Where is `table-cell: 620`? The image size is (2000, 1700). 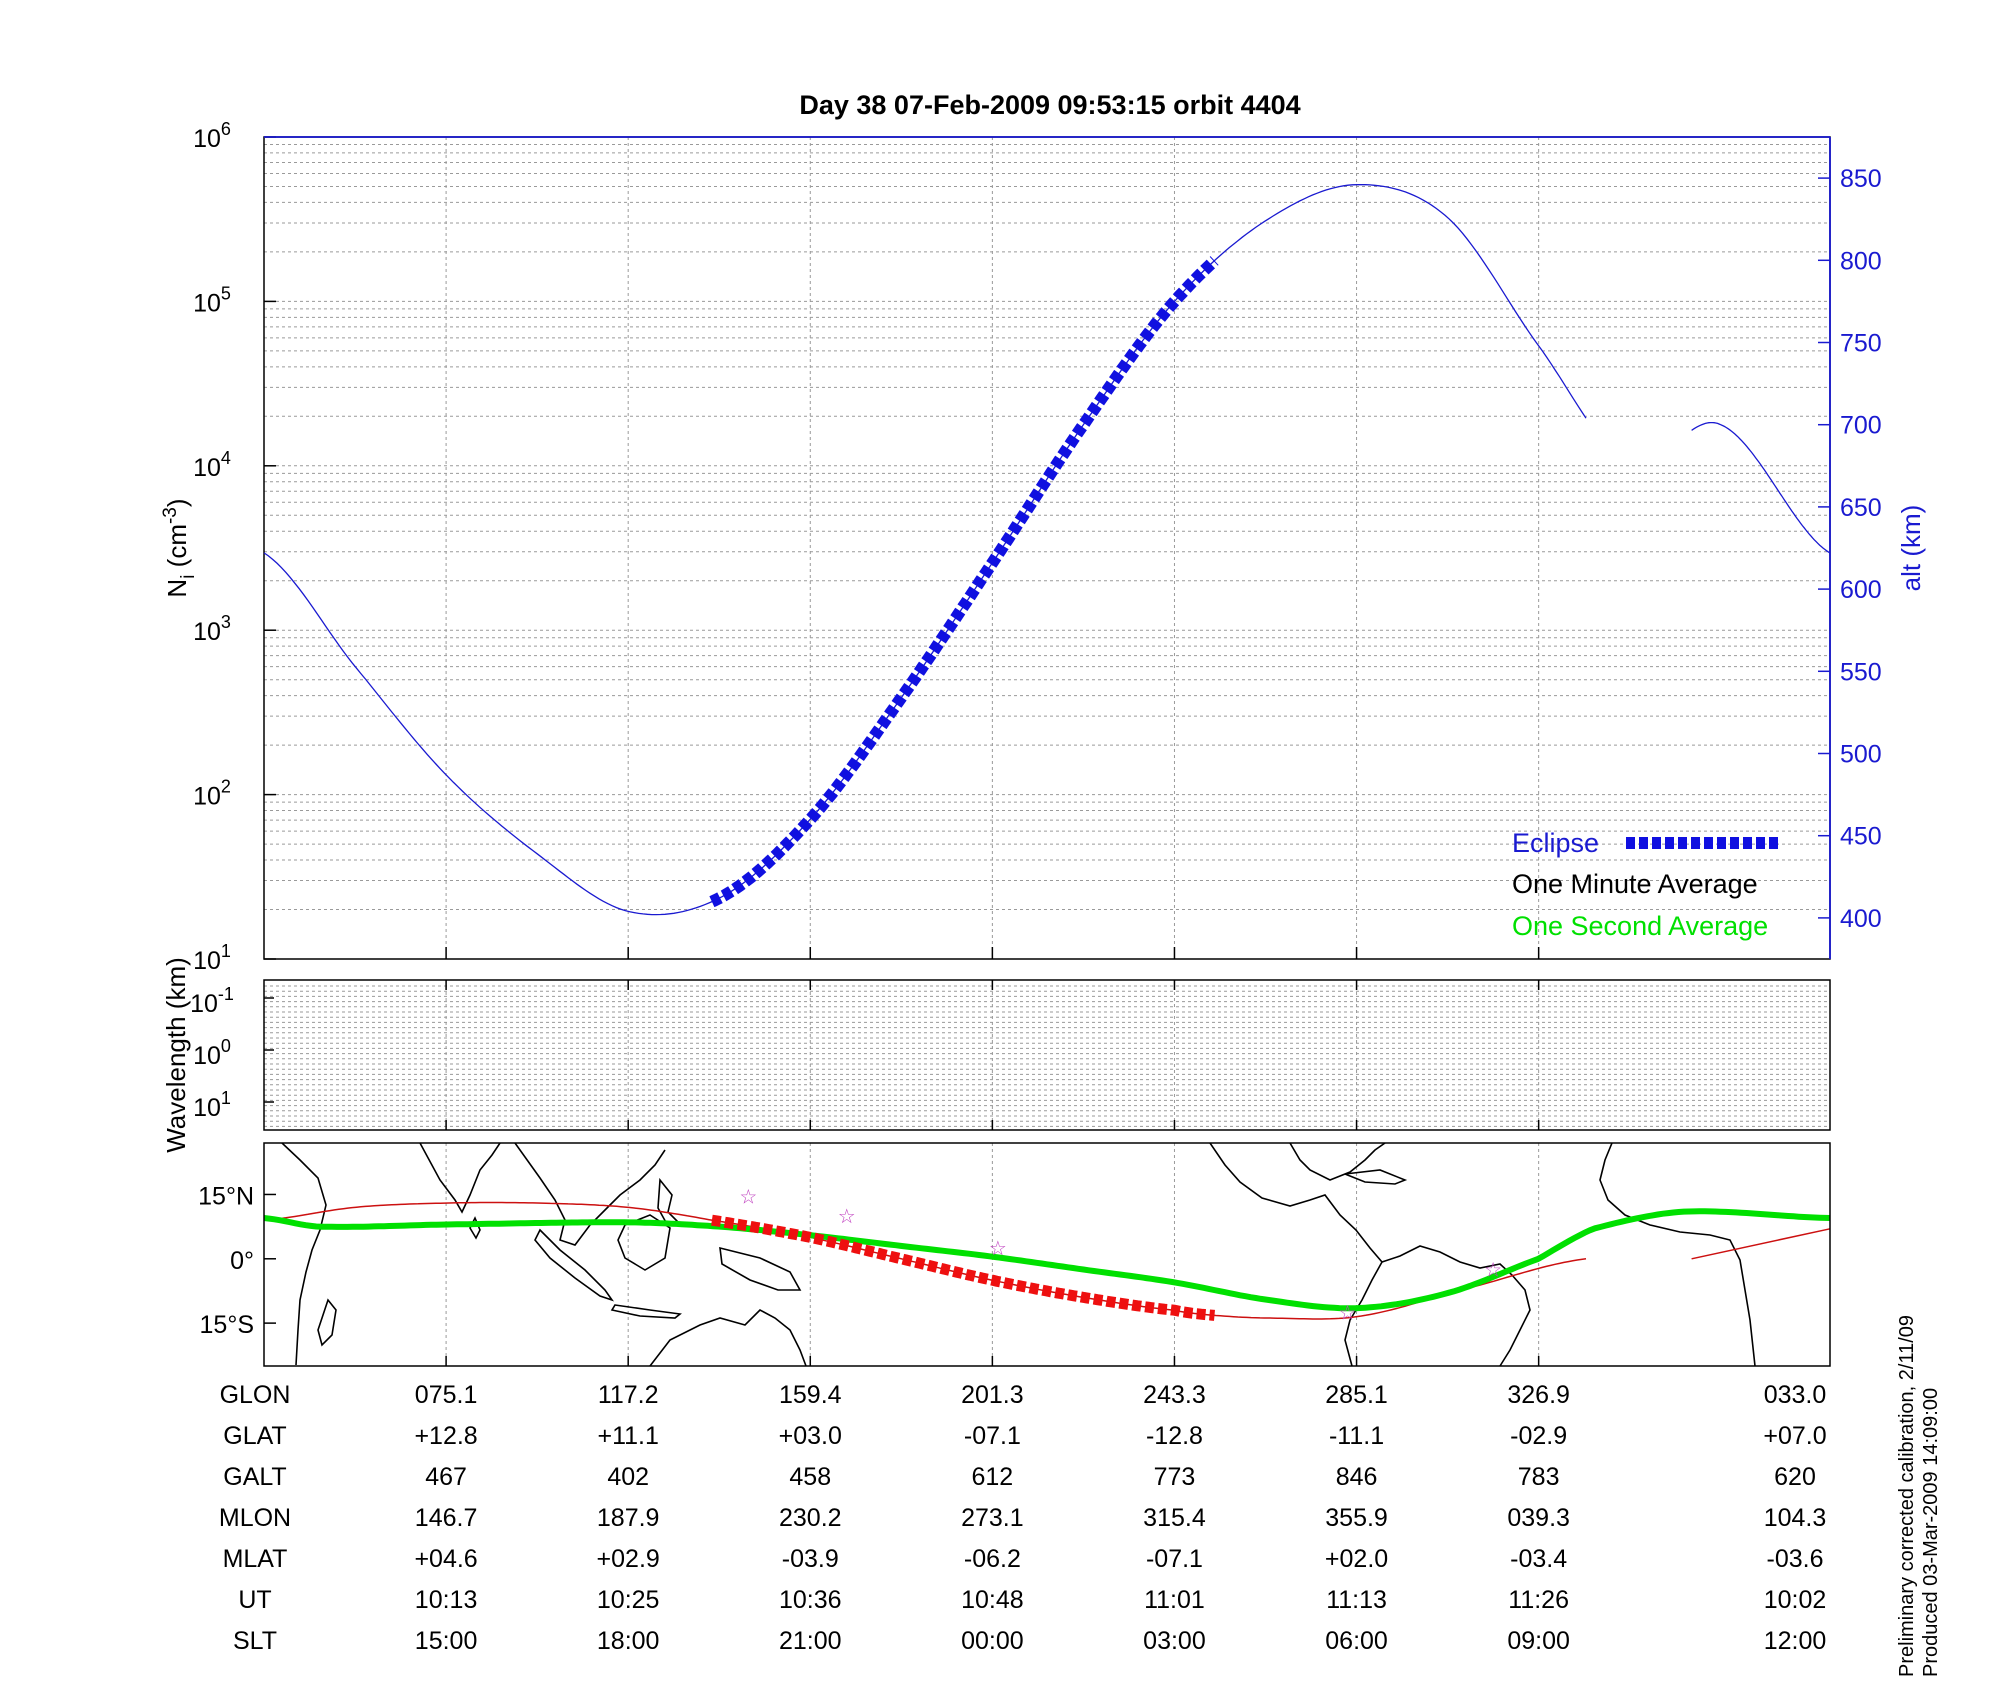
table-cell: 620 is located at coordinates (1795, 1477).